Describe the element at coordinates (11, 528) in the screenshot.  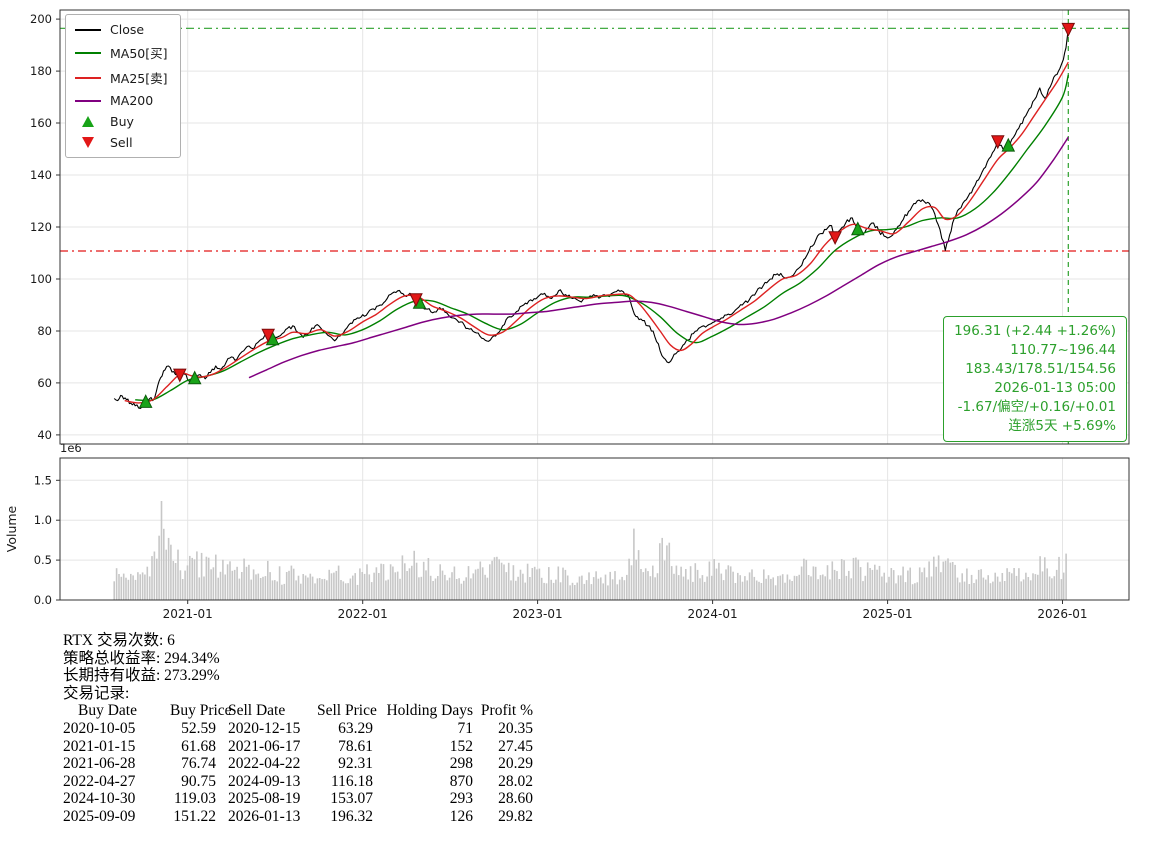
I see `volume-axis-title: Volume` at that location.